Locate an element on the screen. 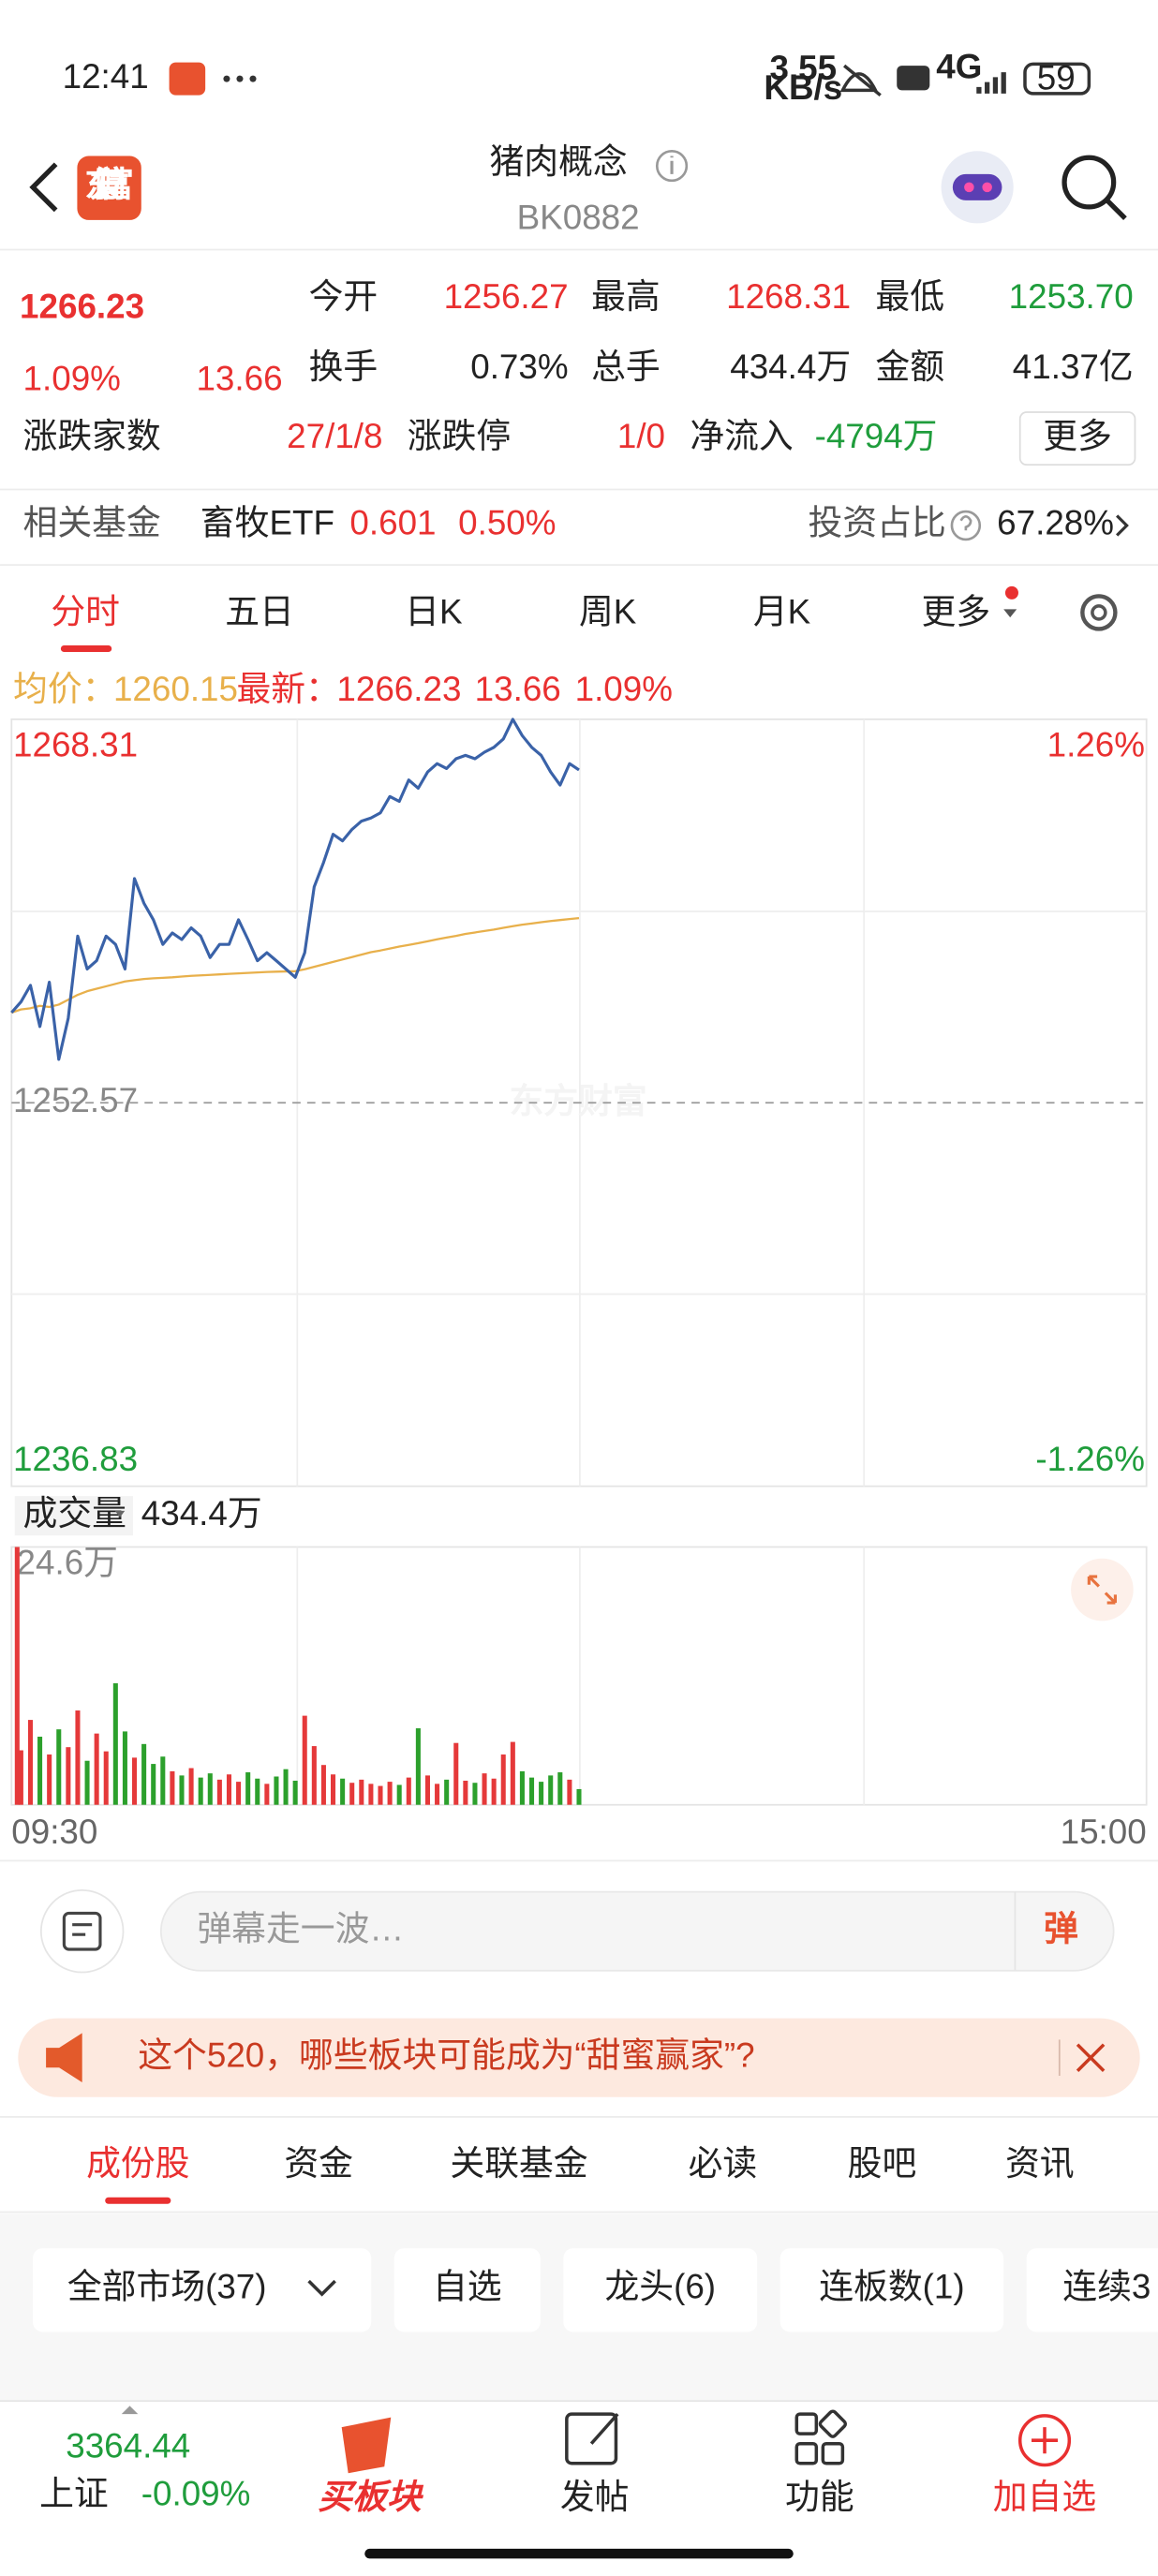 Image resolution: width=1158 pixels, height=2576 pixels. volume-selector is located at coordinates (74, 1516).